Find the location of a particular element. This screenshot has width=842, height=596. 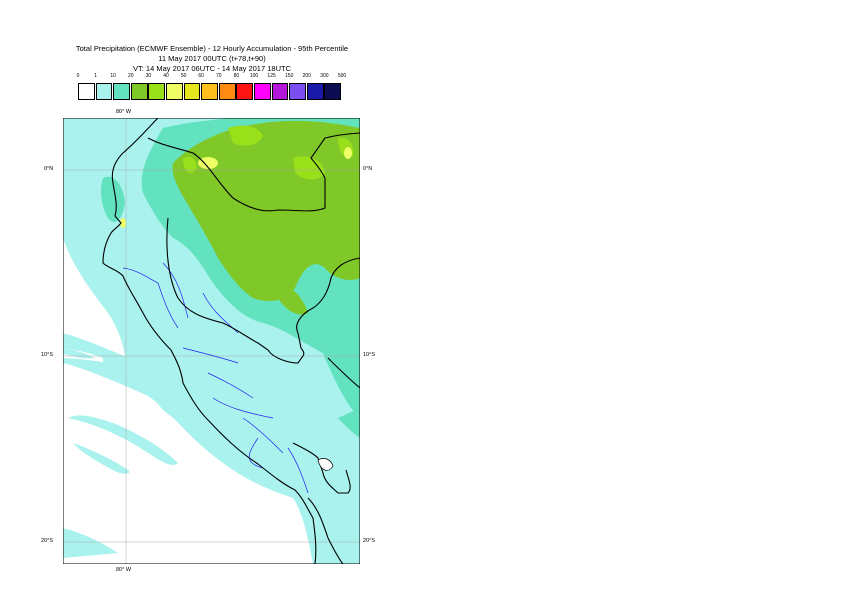

legend-threshold-label: 200 is located at coordinates (306, 76).